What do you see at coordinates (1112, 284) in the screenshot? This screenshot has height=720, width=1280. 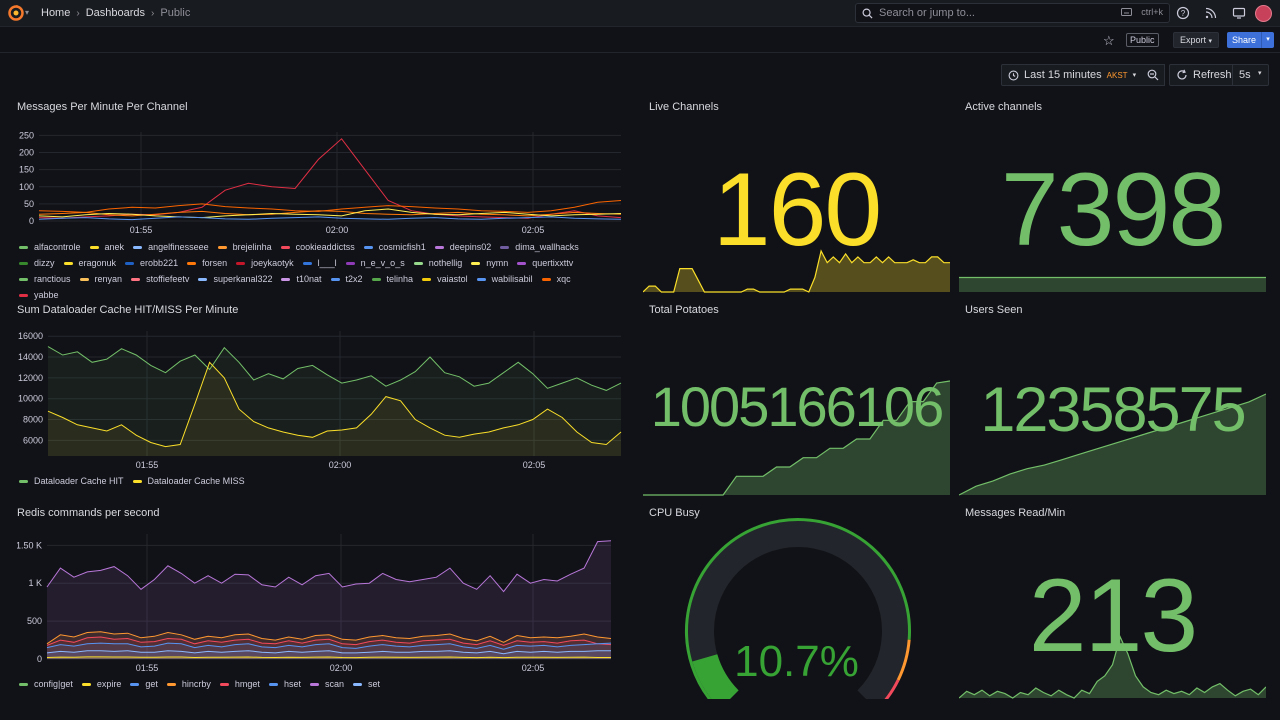 I see `sparkline-area` at bounding box center [1112, 284].